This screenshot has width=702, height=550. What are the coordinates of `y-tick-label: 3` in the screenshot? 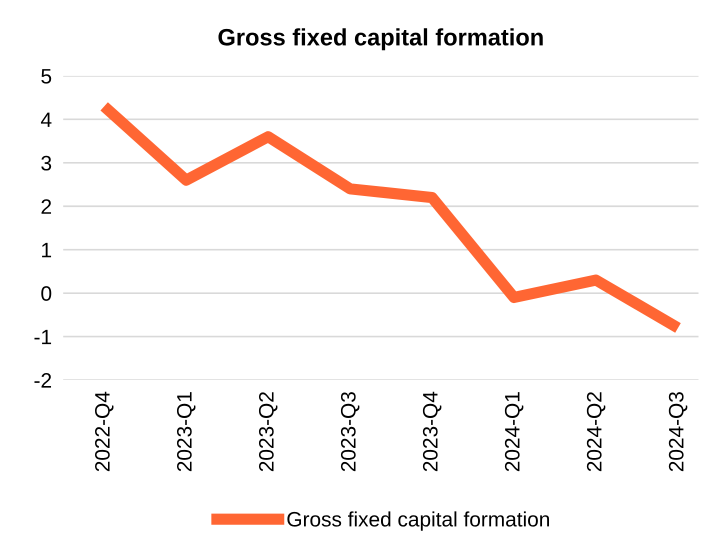 It's located at (46, 163).